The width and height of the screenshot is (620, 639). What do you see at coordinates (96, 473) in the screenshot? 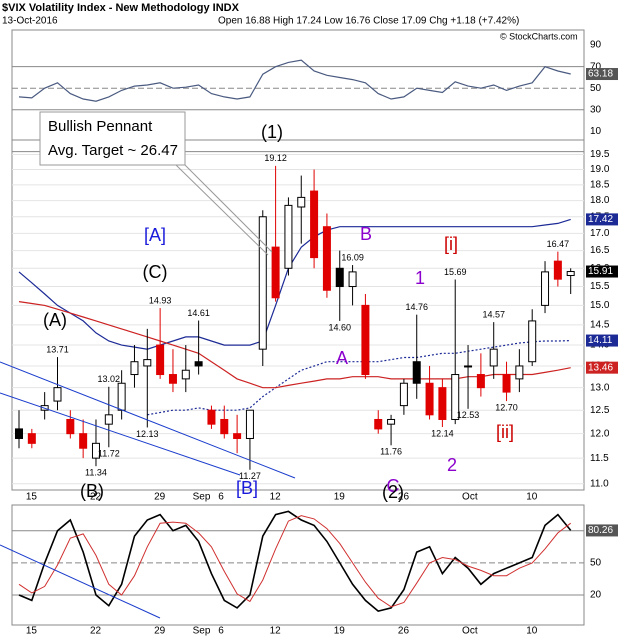
I see `price-label: 11.34` at bounding box center [96, 473].